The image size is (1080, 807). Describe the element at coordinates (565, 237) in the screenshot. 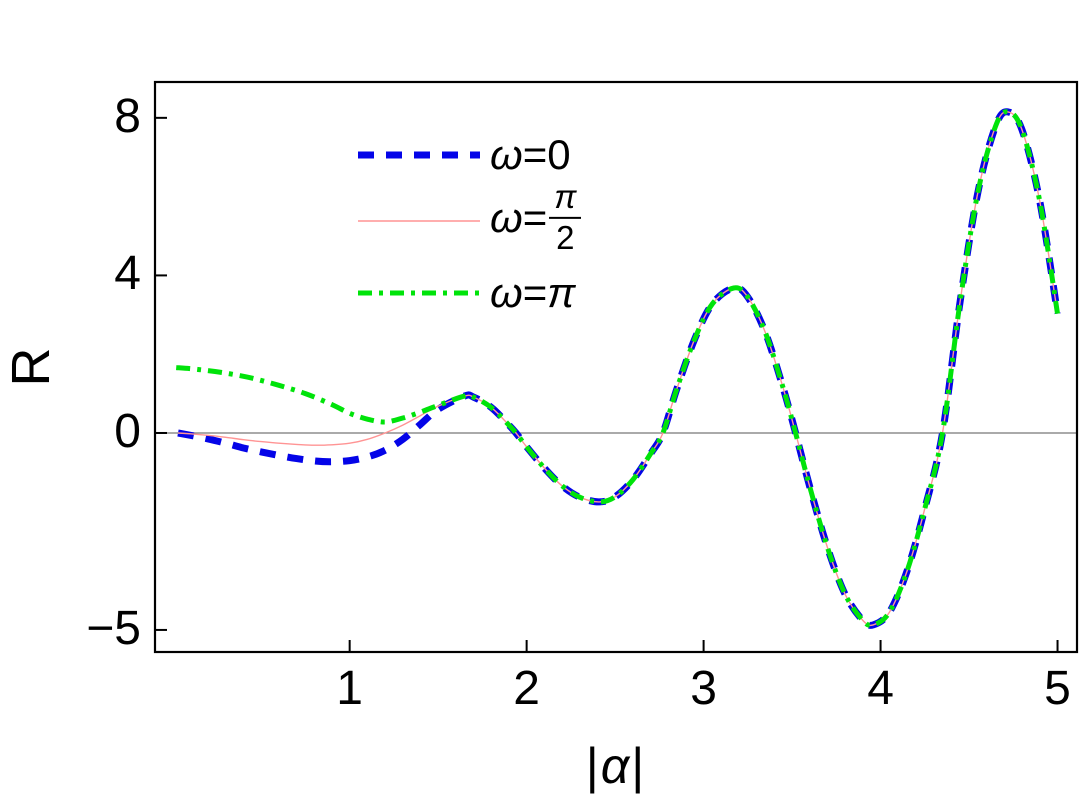

I see `fraction-denominator: 2` at that location.